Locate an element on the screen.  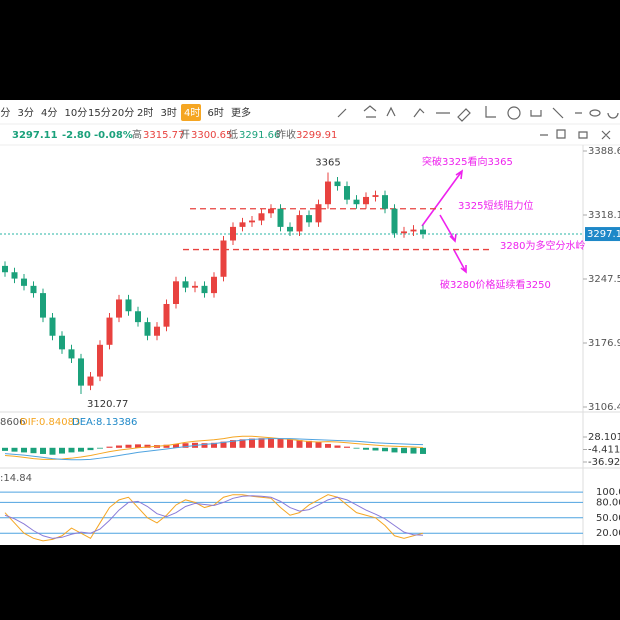
interval: 2分 is located at coordinates (5, 113).